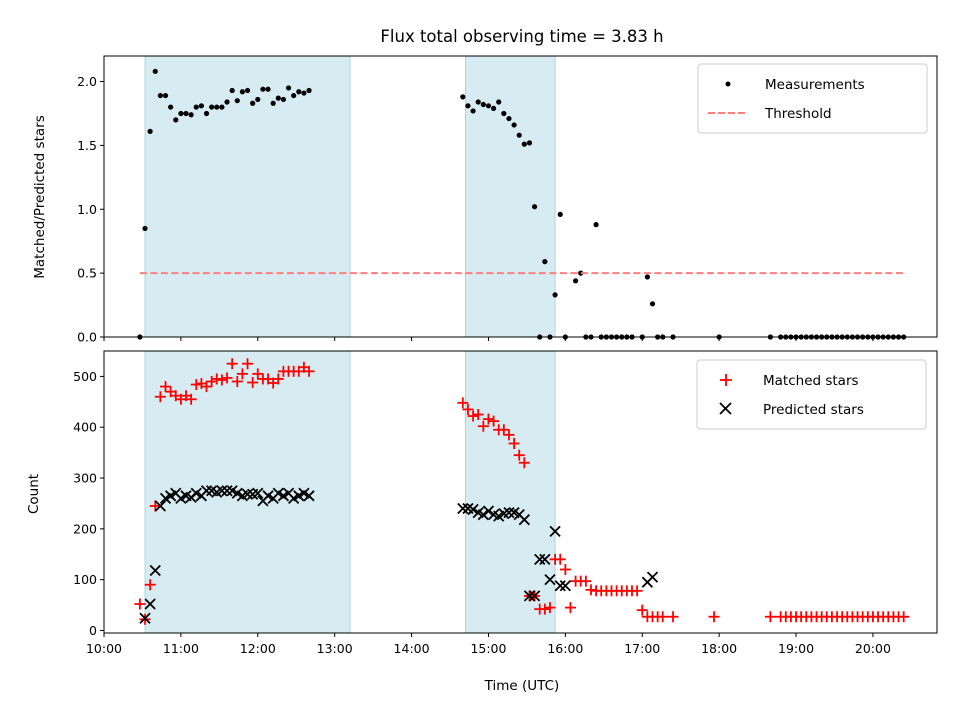  Describe the element at coordinates (104, 648) in the screenshot. I see `x-tick-label: 10:00` at that location.